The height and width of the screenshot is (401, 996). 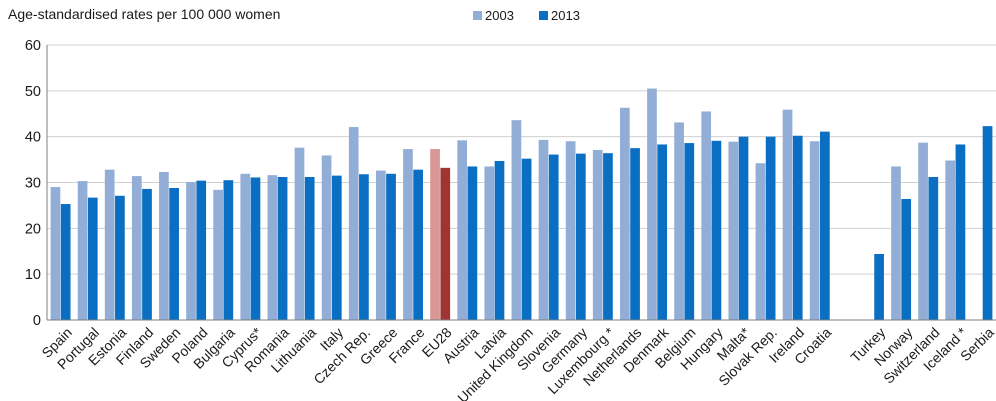 I want to click on y-tick-label: 30, so click(x=33, y=184).